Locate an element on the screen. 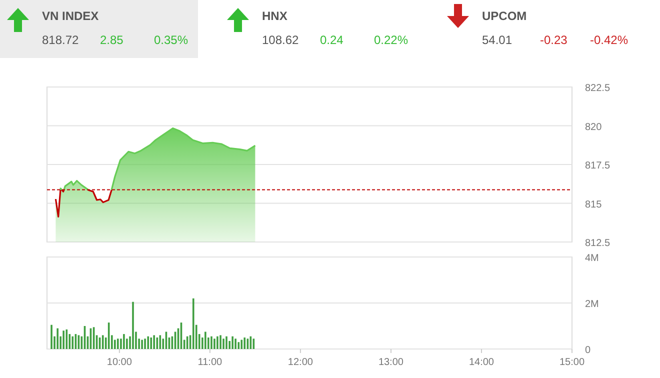 The image size is (660, 378). text: 108.62 is located at coordinates (281, 40).